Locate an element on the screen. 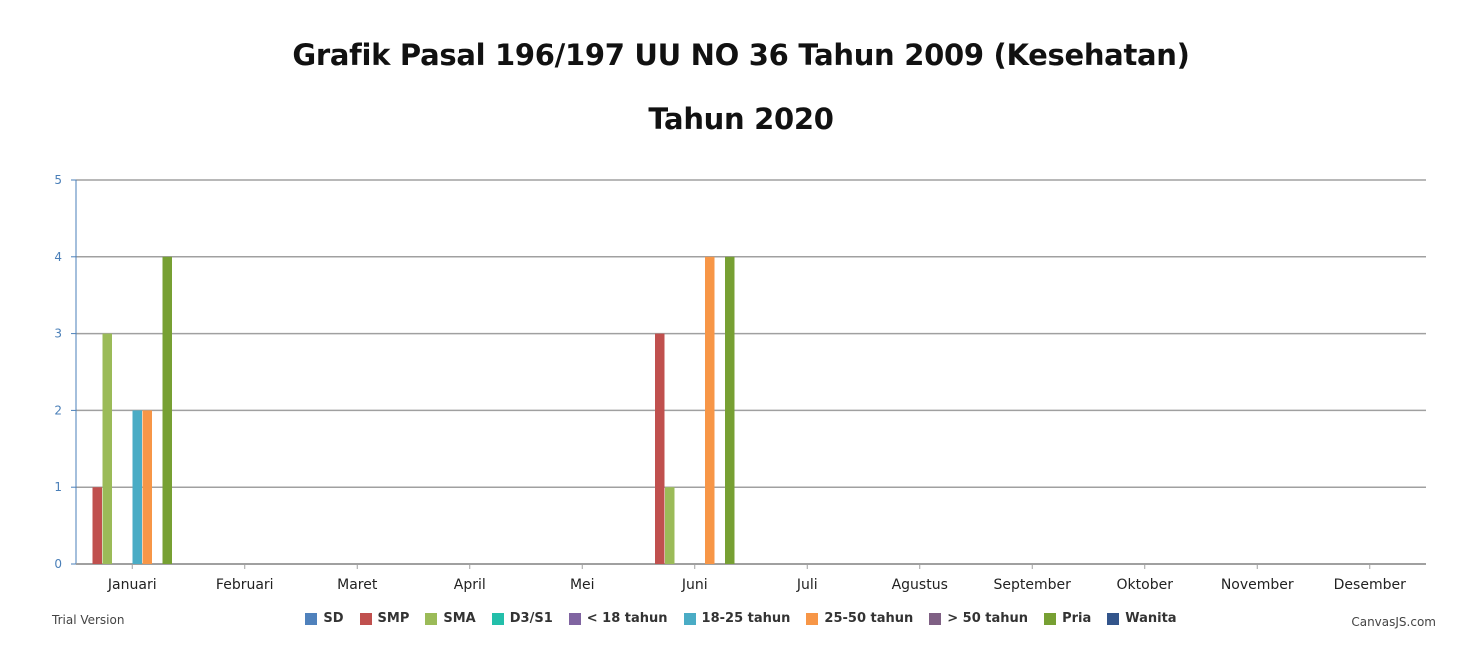 Image resolution: width=1482 pixels, height=661 pixels. legend-item: SD is located at coordinates (324, 618).